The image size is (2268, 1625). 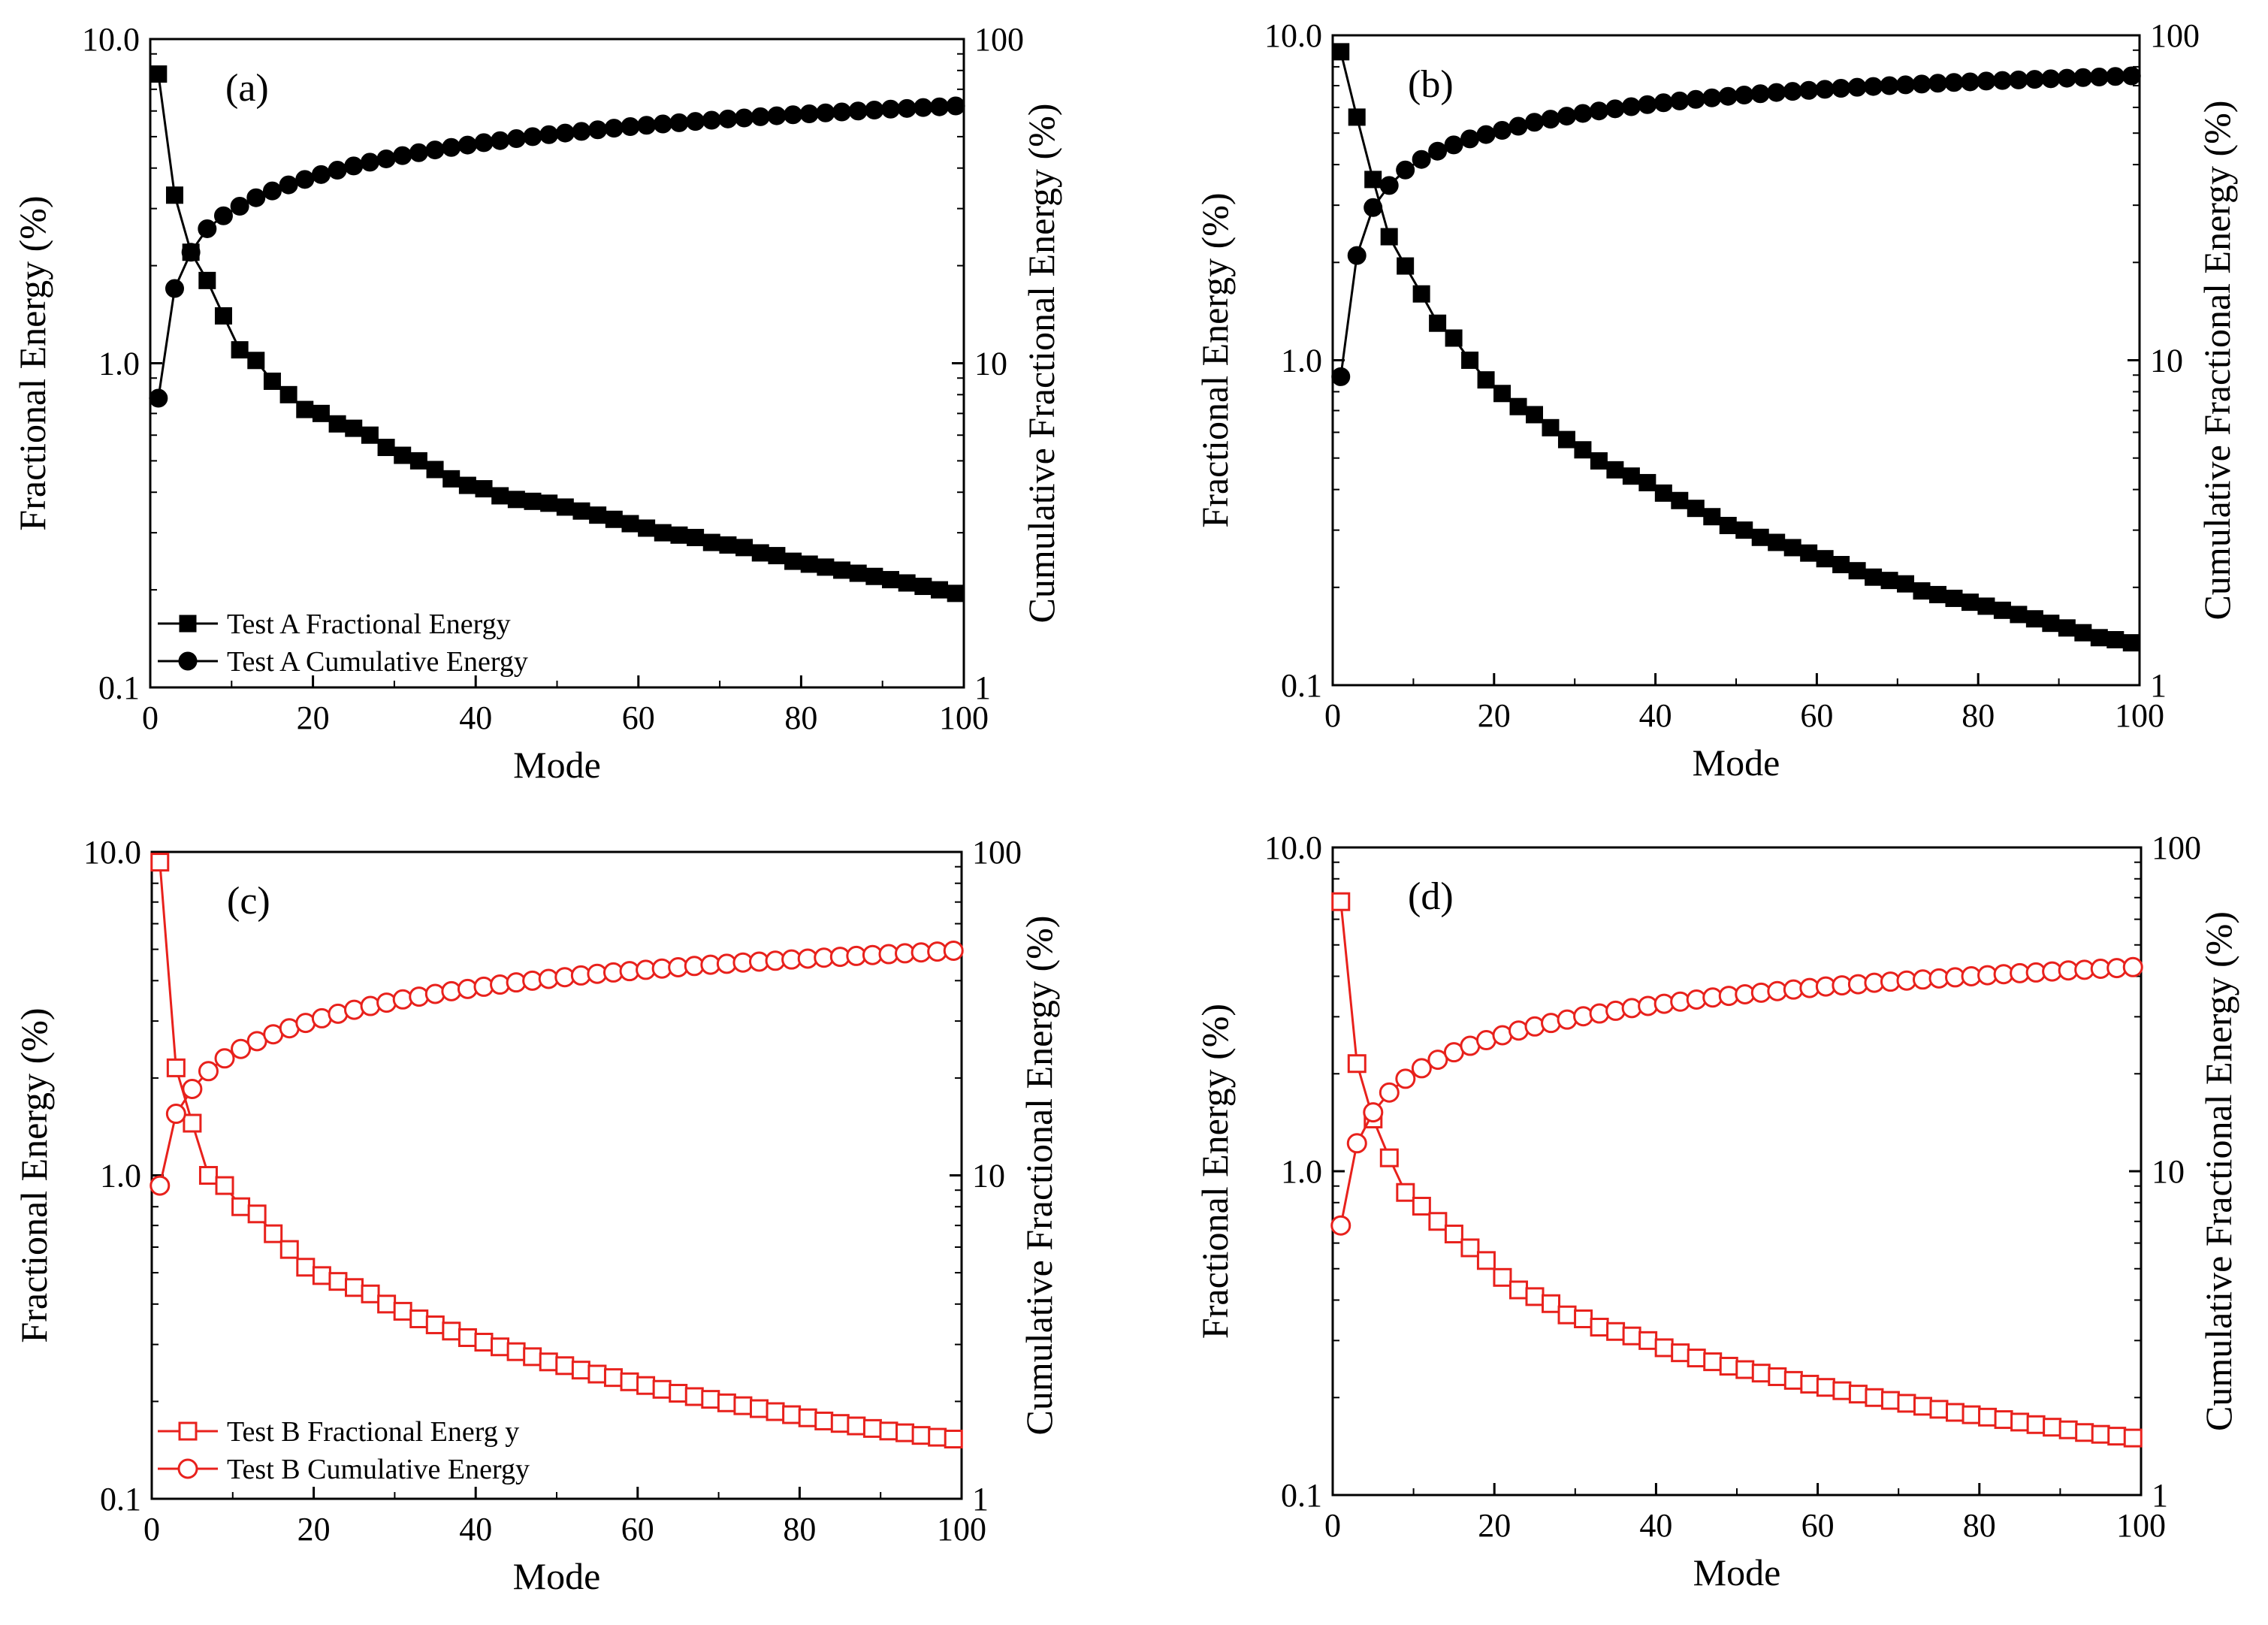 What do you see at coordinates (369, 624) in the screenshot?
I see `legend-label: Test A Fractional Energy` at bounding box center [369, 624].